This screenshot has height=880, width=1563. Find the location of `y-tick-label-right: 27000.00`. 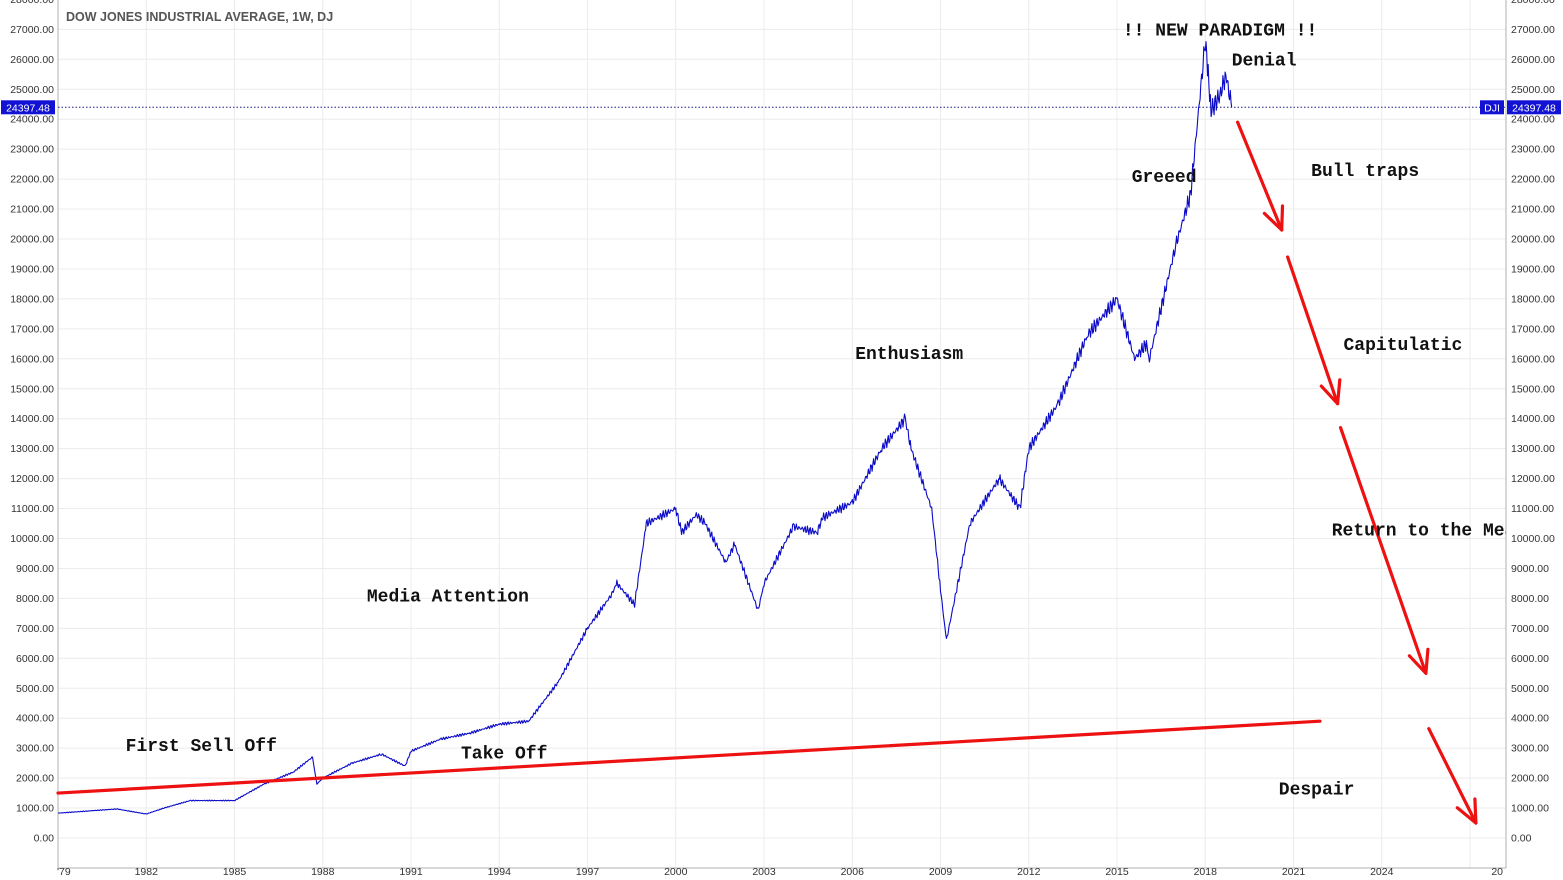

y-tick-label-right: 27000.00 is located at coordinates (1533, 30).